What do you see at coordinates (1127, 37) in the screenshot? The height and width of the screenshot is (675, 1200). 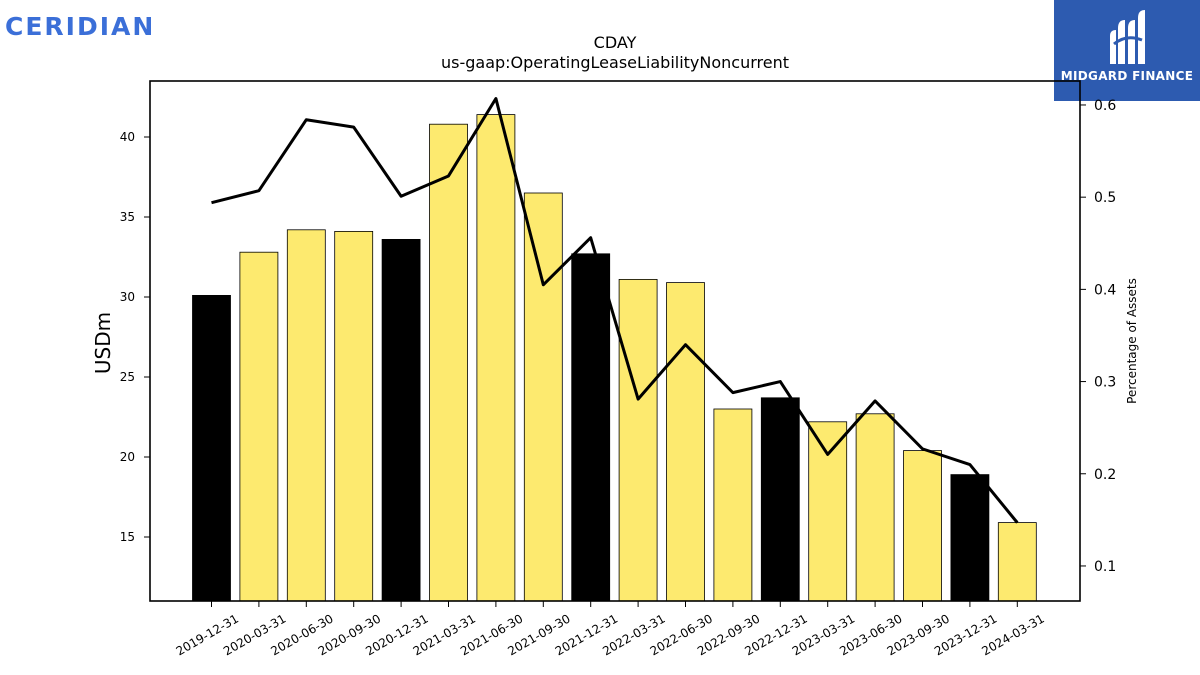 I see `midgard-logo-icon` at bounding box center [1127, 37].